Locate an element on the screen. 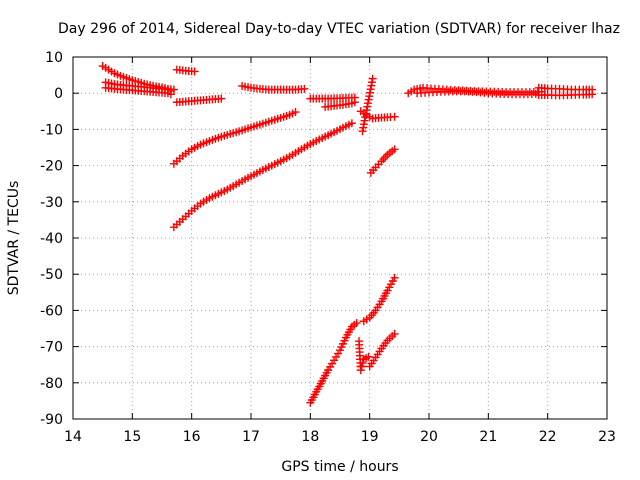 The image size is (640, 480). series-s8 is located at coordinates (340, 104).